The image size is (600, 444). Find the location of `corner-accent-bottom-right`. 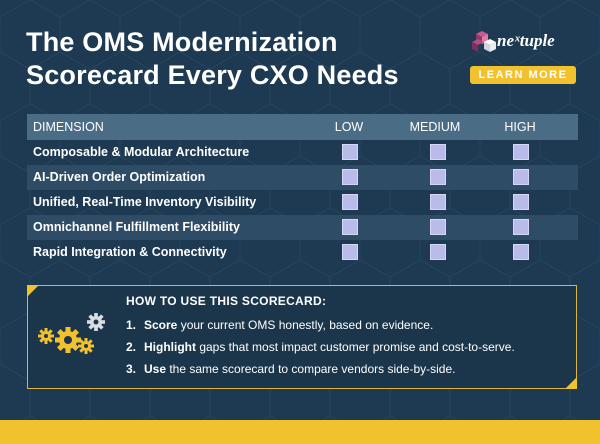

corner-accent-bottom-right is located at coordinates (571, 383).